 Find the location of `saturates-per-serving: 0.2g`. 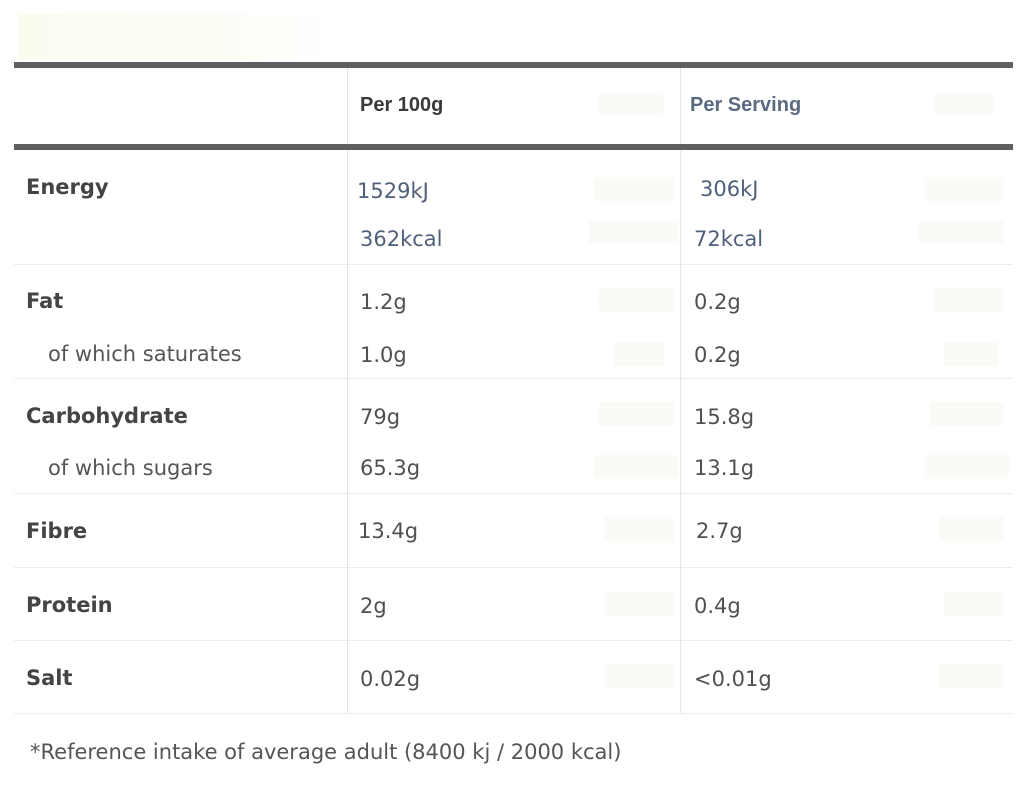

saturates-per-serving: 0.2g is located at coordinates (717, 355).